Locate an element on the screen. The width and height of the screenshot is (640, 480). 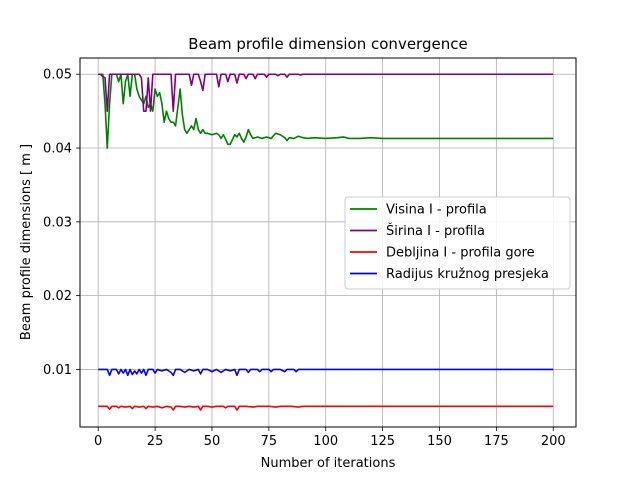
legend-entry: Debljina I - profila gore is located at coordinates (460, 253).